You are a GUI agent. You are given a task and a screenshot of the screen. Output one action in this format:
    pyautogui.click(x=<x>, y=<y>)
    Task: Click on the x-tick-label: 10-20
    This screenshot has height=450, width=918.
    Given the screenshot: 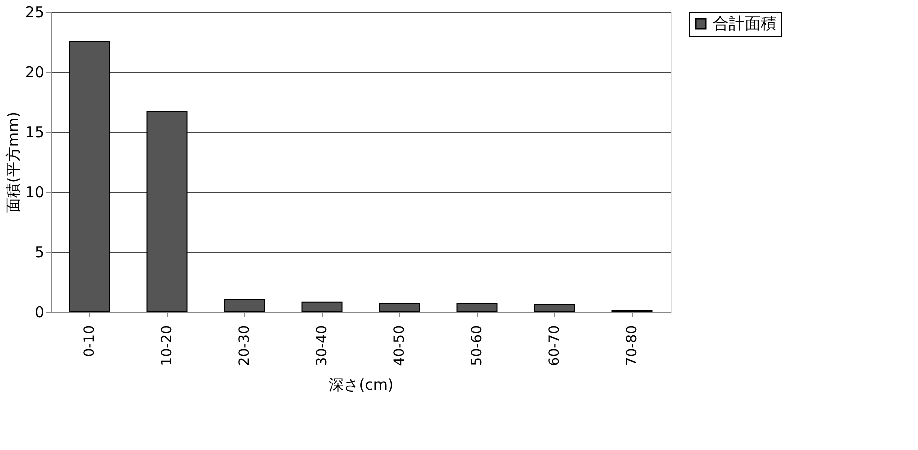 What is the action you would take?
    pyautogui.click(x=167, y=346)
    